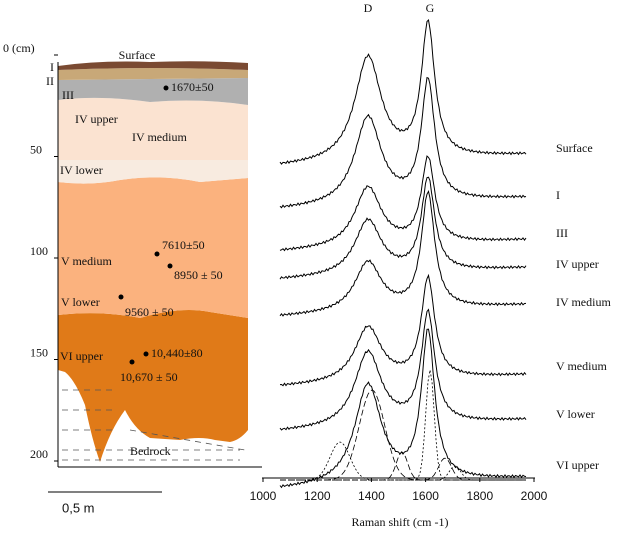  Describe the element at coordinates (36, 149) in the screenshot. I see `depth-tick-label: 50` at that location.